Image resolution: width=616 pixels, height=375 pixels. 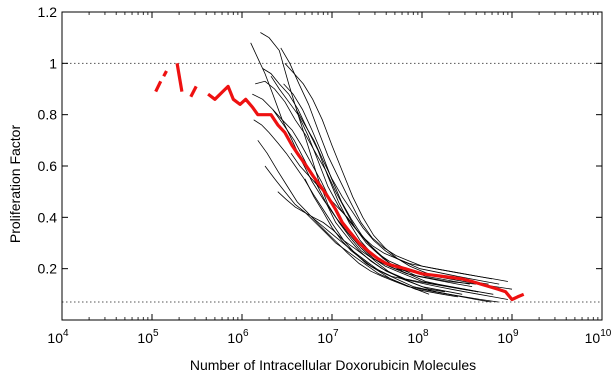 I want to click on x-tick-label: 10⁸, so click(x=418, y=337).